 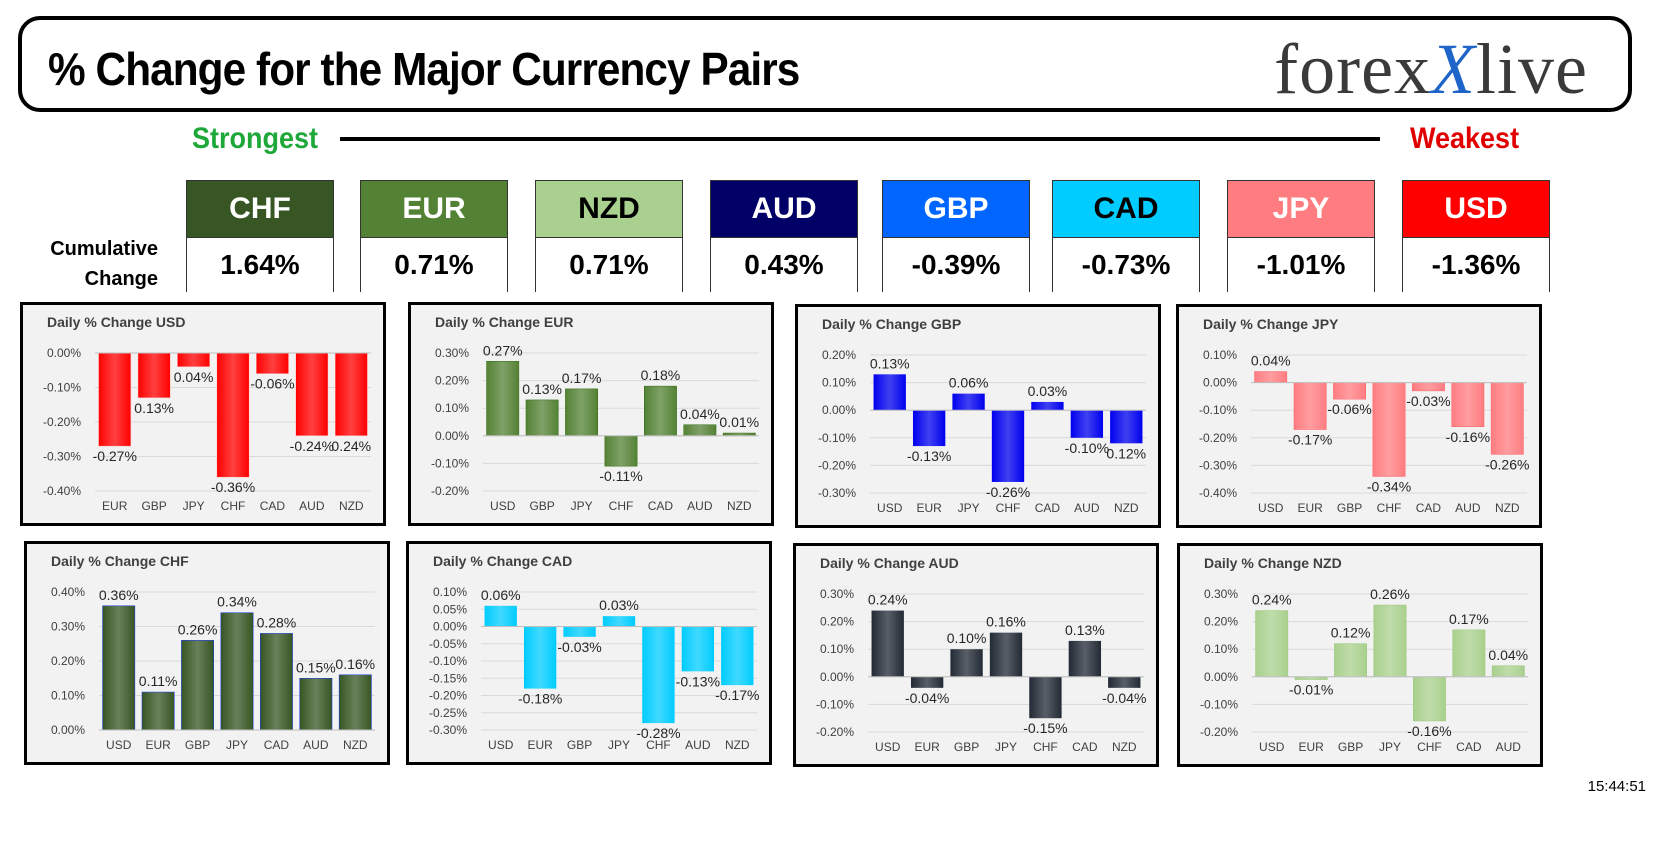 What do you see at coordinates (1301, 265) in the screenshot?
I see `currency-cumulative-value: -1.01%` at bounding box center [1301, 265].